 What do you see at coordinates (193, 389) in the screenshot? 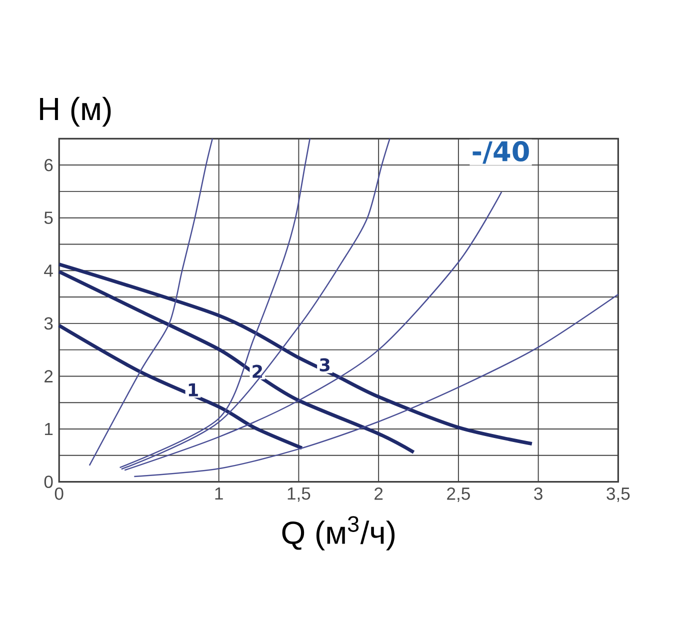
I see `series-label: 1` at bounding box center [193, 389].